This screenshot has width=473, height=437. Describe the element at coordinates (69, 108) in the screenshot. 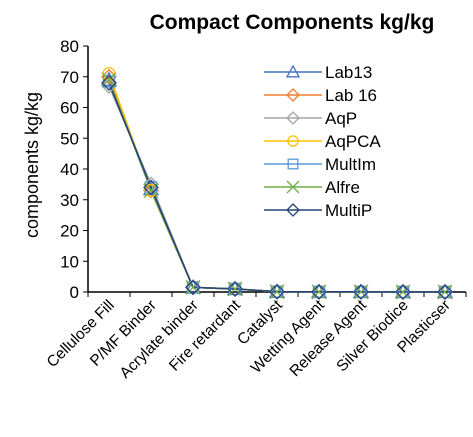

I see `y-tick-label: 60` at that location.